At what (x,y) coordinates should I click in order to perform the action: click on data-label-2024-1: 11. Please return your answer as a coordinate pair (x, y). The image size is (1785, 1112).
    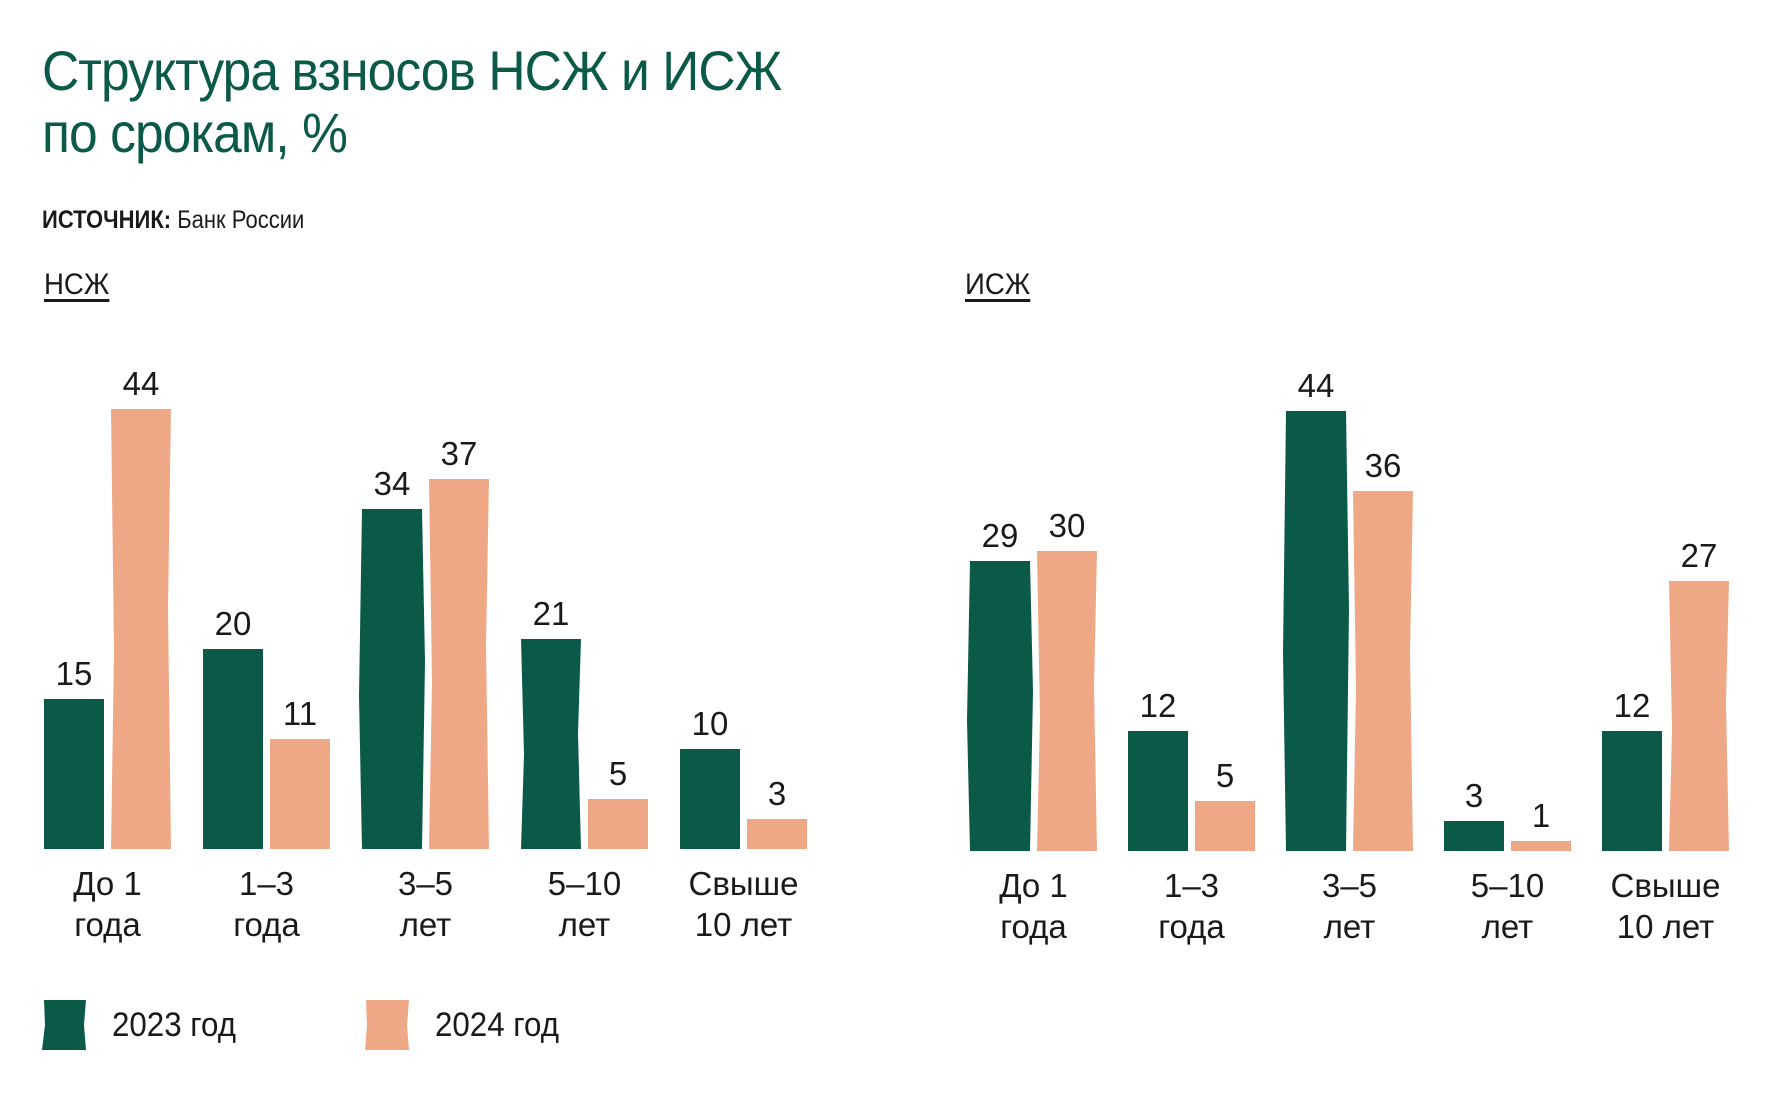
    Looking at the image, I should click on (300, 713).